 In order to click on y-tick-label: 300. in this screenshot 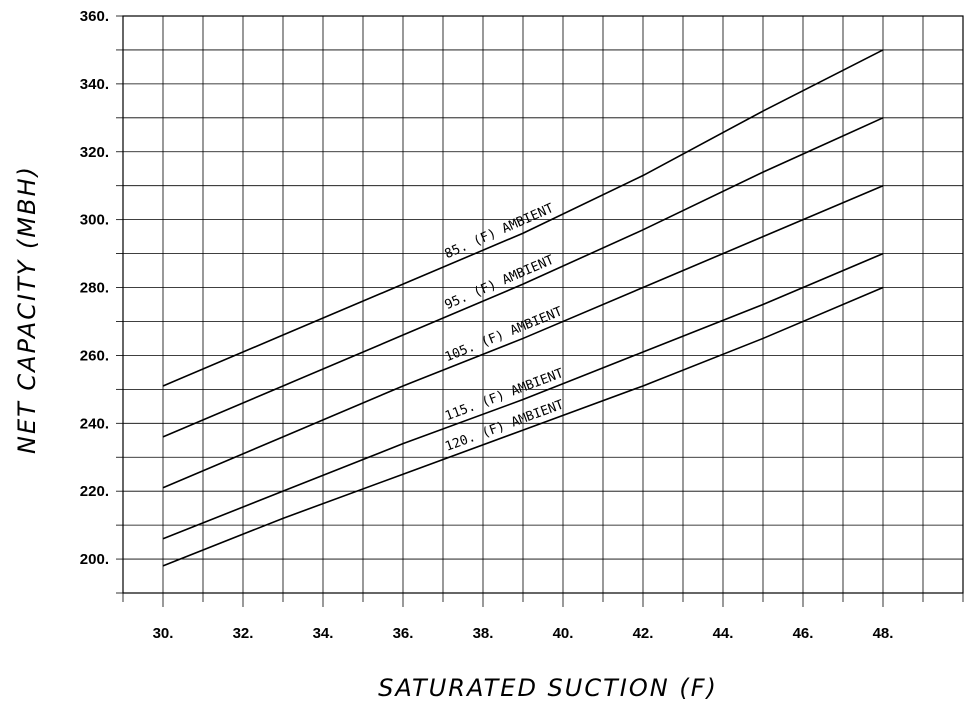, I will do `click(94, 220)`.